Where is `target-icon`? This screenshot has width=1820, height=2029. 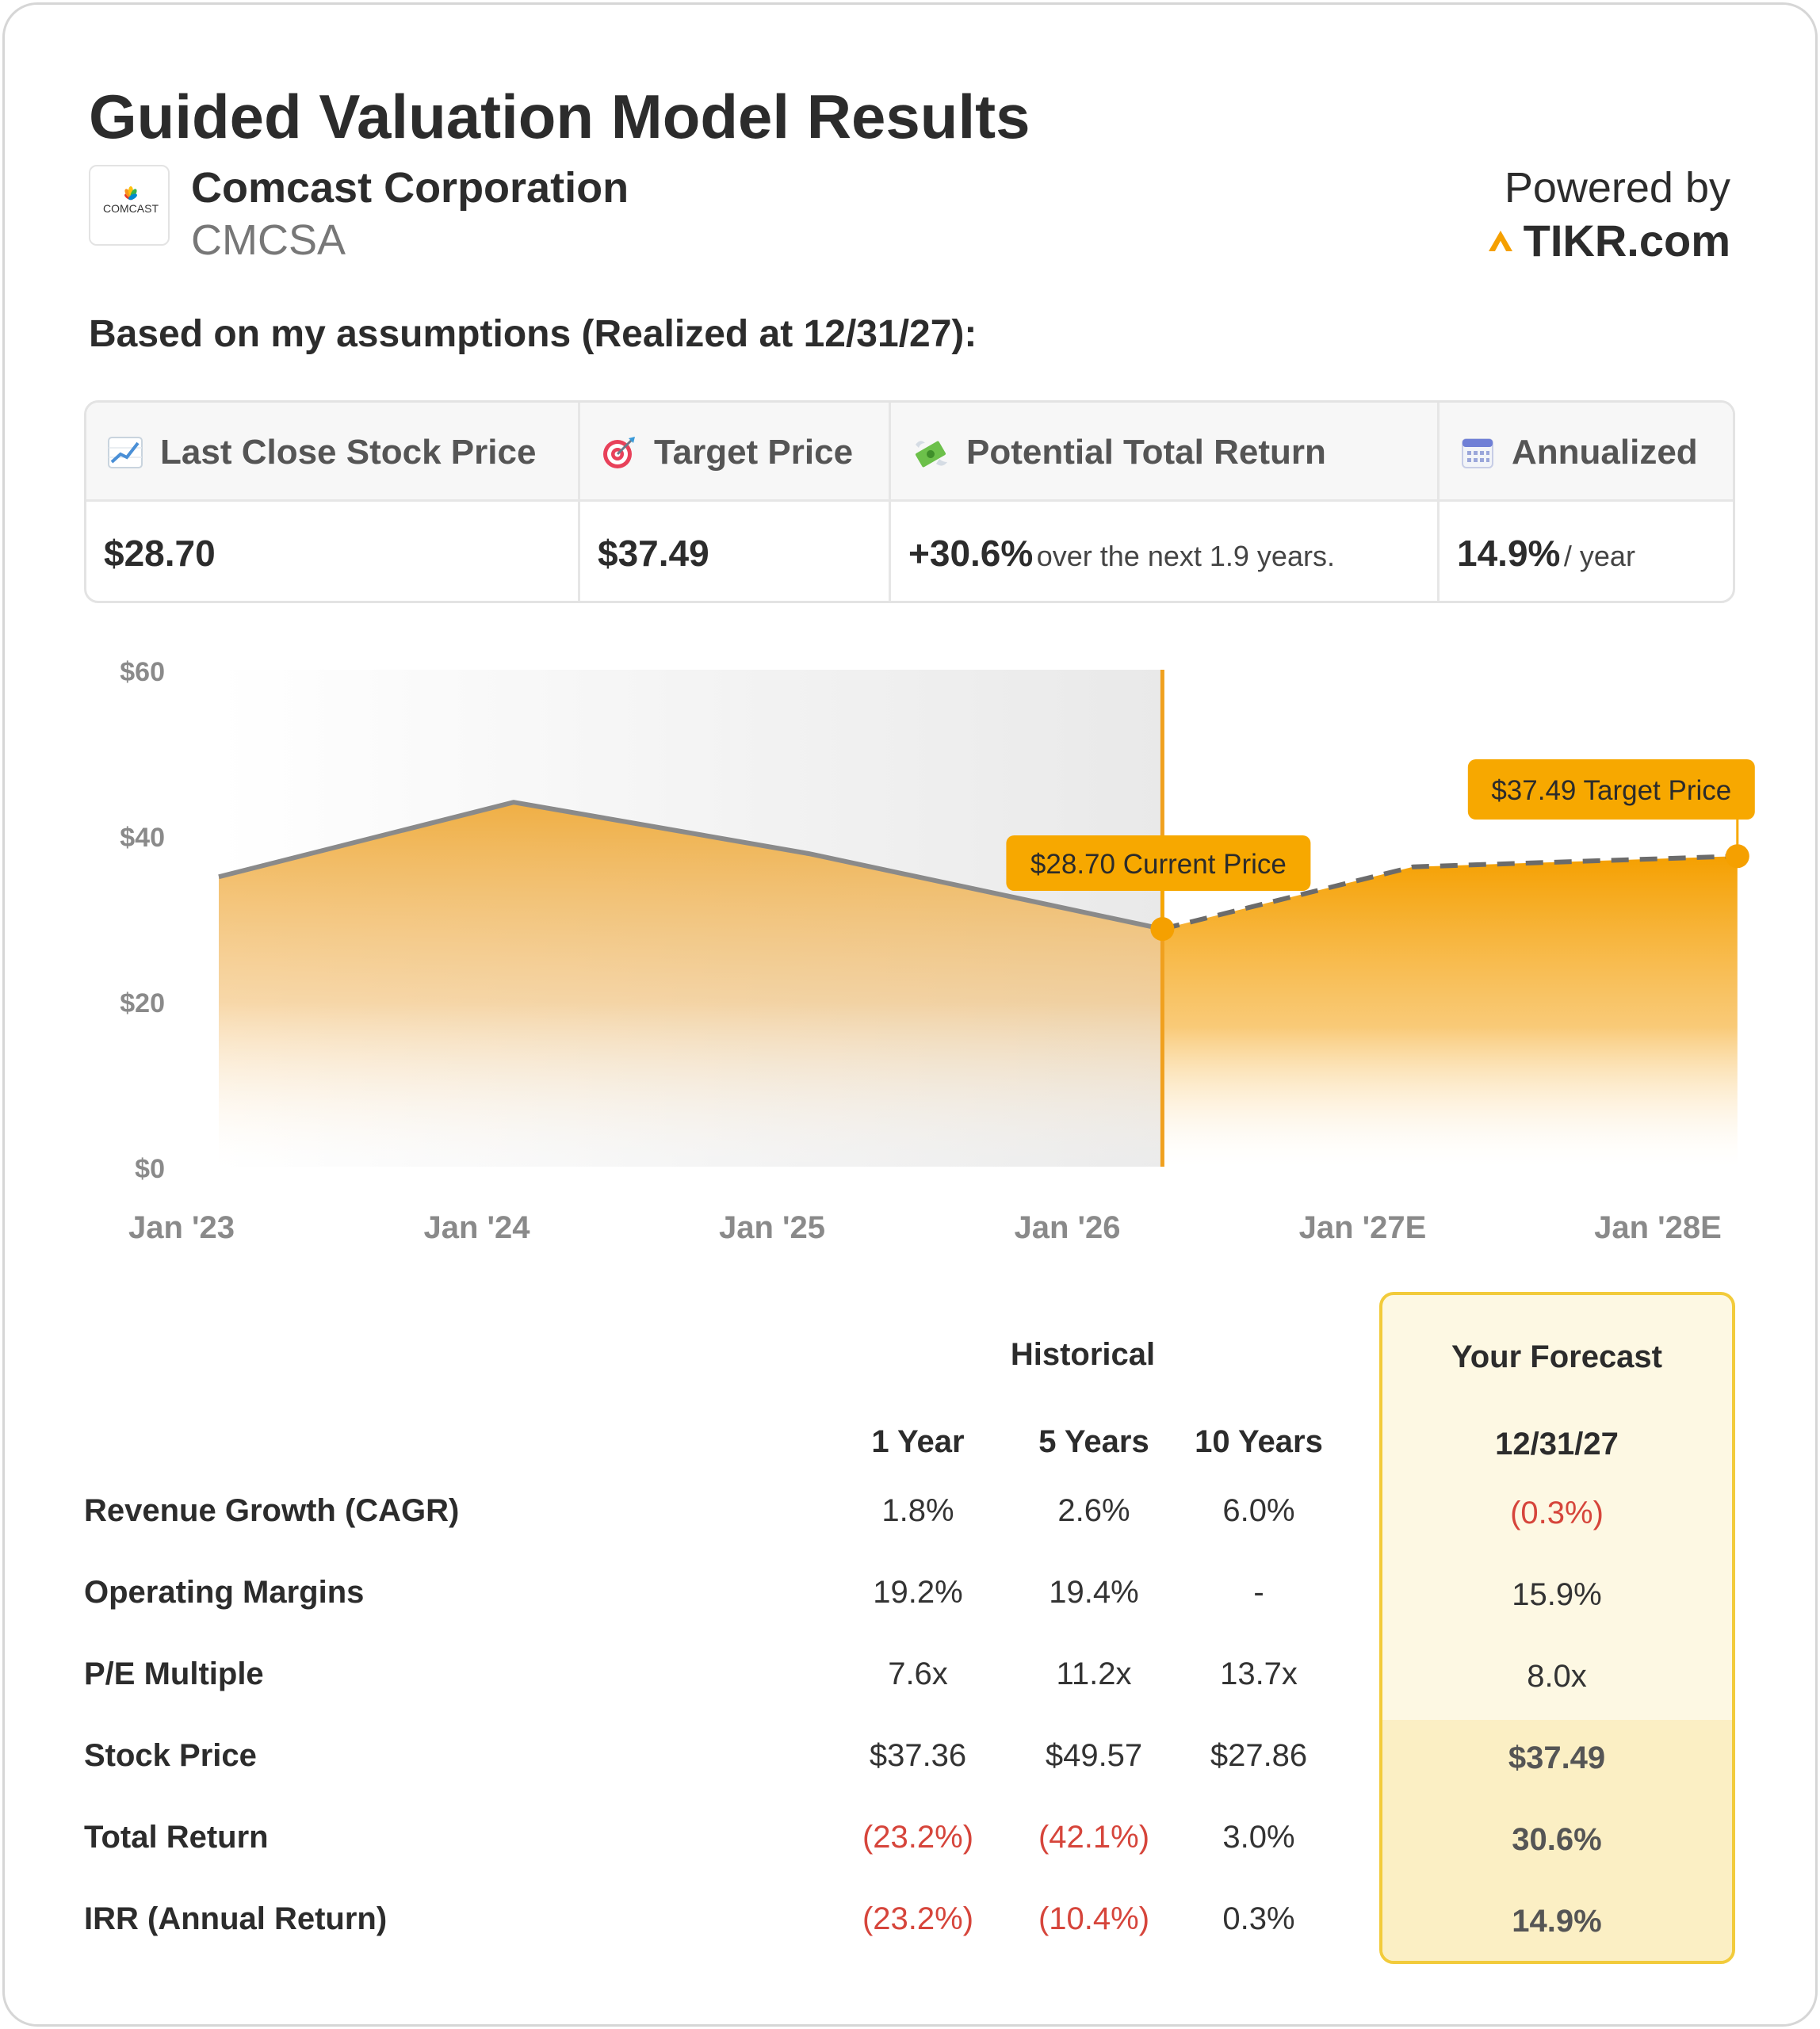 target-icon is located at coordinates (619, 452).